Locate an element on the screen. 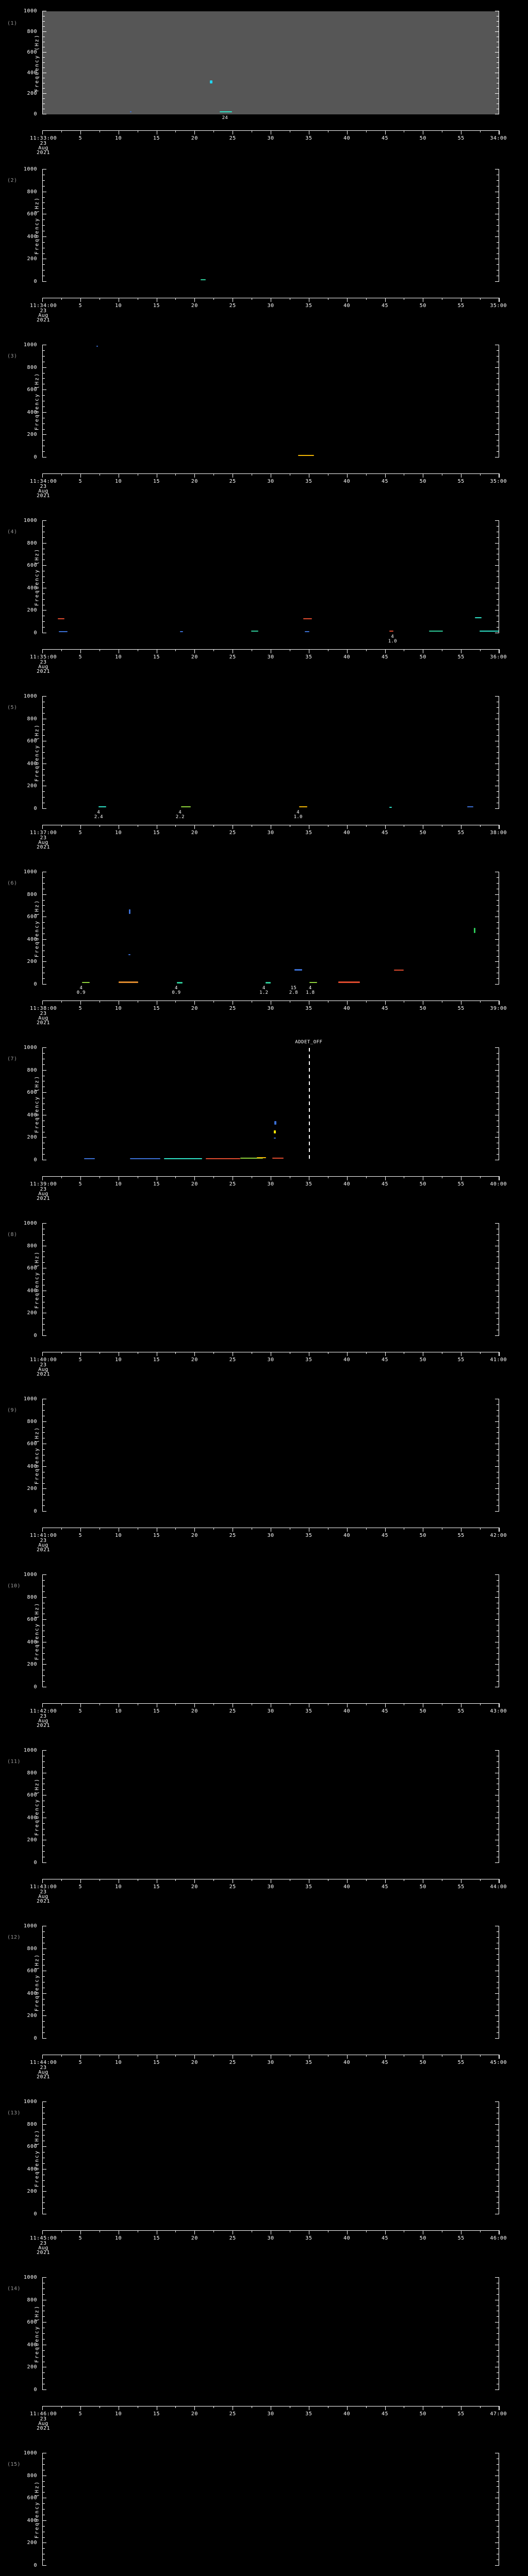 The image size is (528, 2576). x-tick-label: 30 is located at coordinates (270, 1360).